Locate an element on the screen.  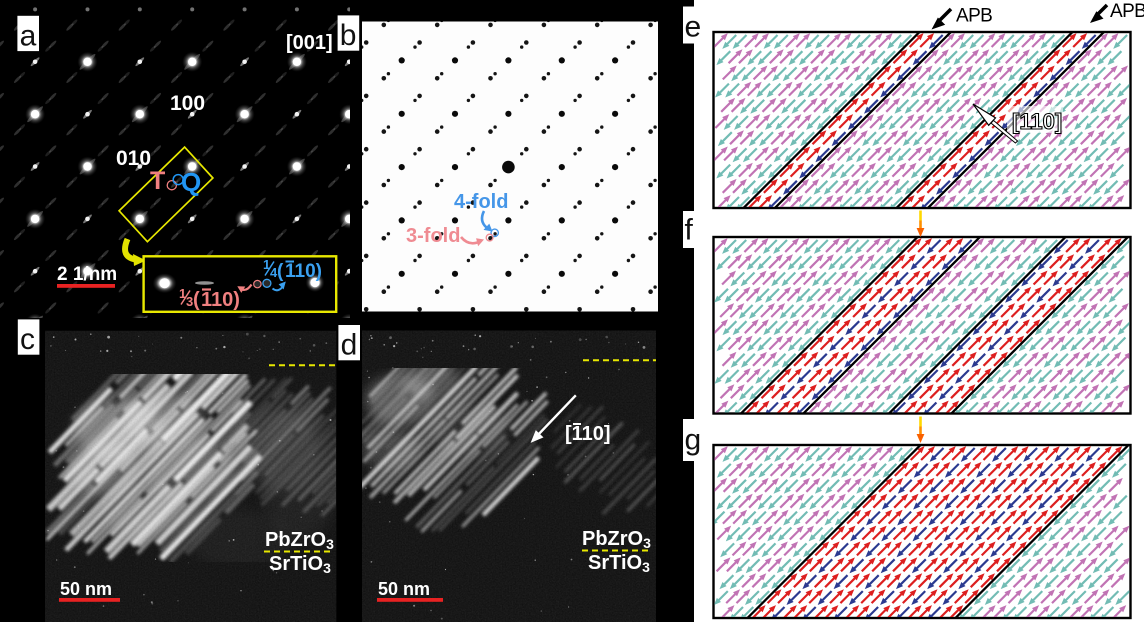
svg-text: e is located at coordinates (693, 27).